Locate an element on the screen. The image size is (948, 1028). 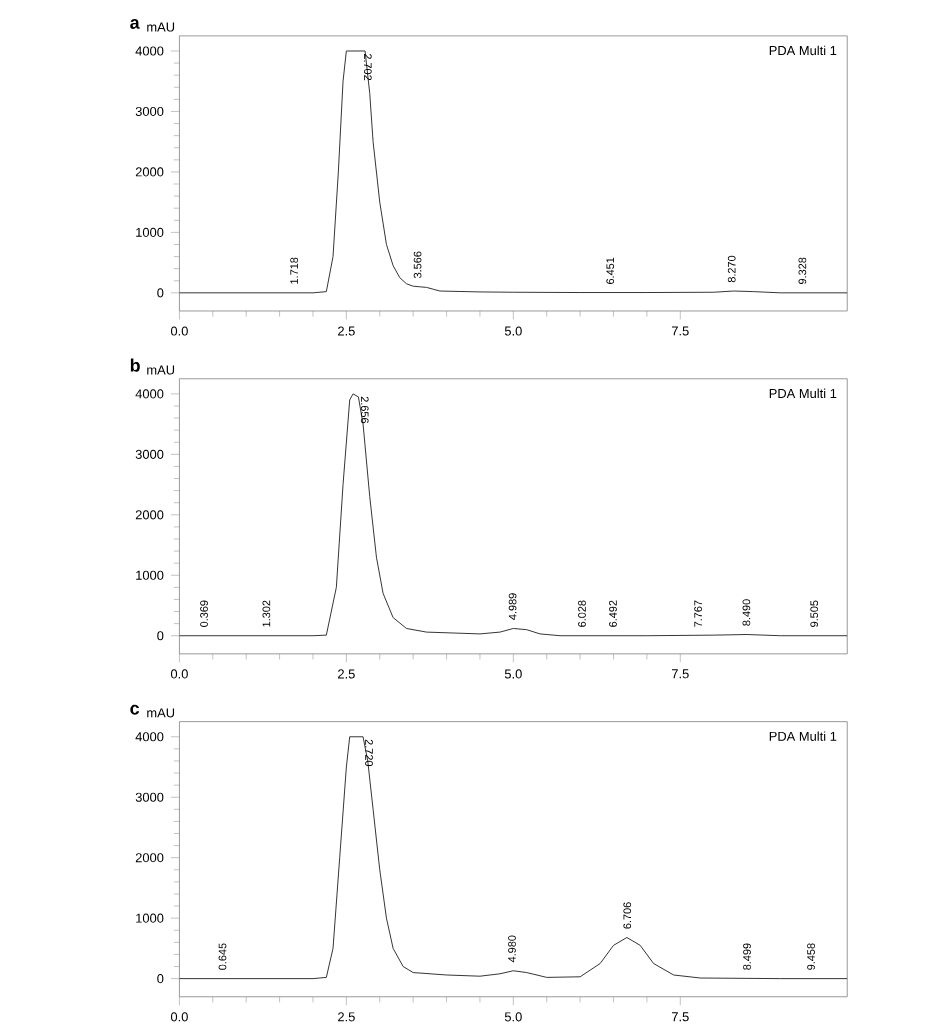
chart-title: b is located at coordinates (135, 365).